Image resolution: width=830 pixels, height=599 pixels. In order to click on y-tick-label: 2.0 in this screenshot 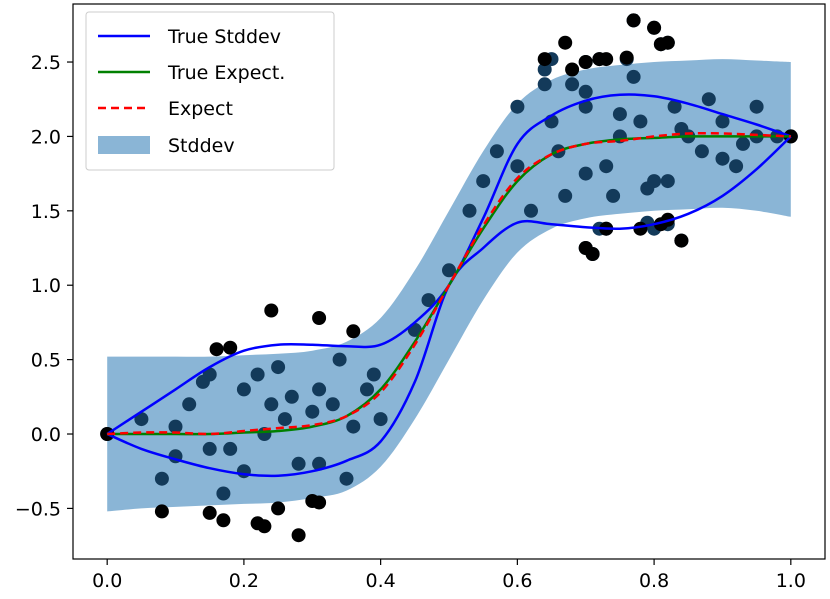, I will do `click(46, 137)`.